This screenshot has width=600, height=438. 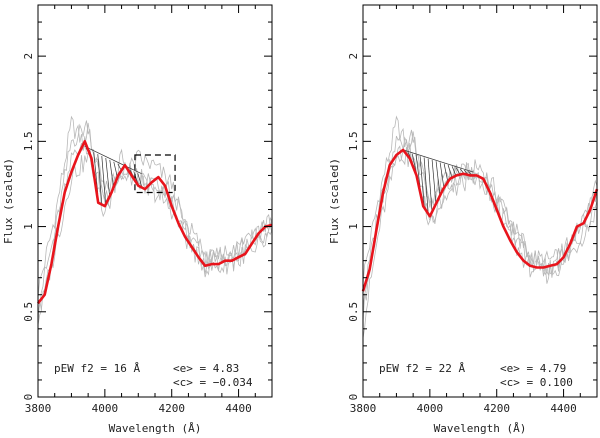 What do you see at coordinates (155, 174) in the screenshot?
I see `panel-left-dashed-box` at bounding box center [155, 174].